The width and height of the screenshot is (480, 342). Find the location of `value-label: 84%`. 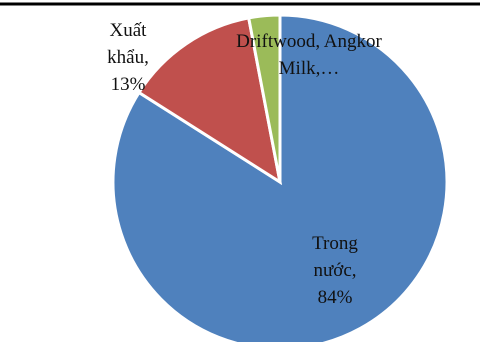

value-label: 84% is located at coordinates (335, 297).